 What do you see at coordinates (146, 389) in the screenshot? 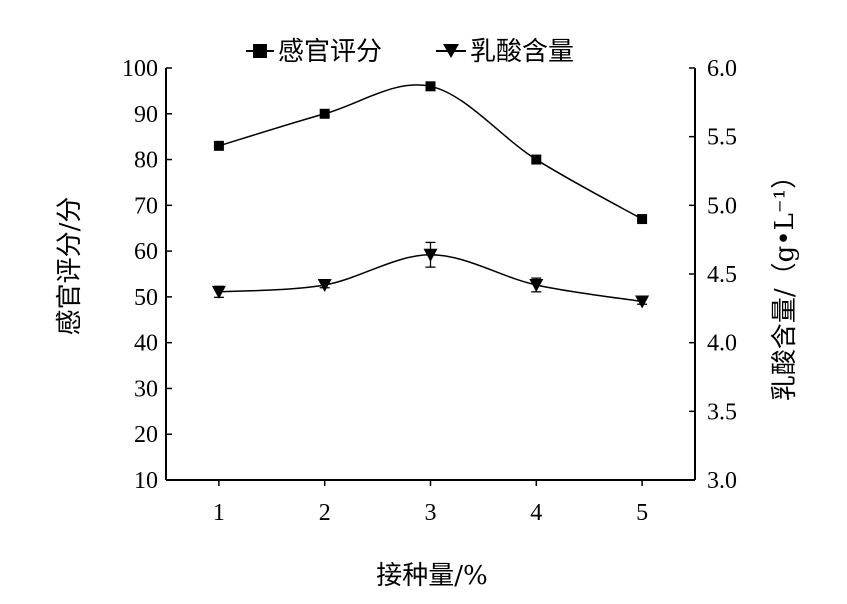
I see `left-y-tick-label: 30` at bounding box center [146, 389].